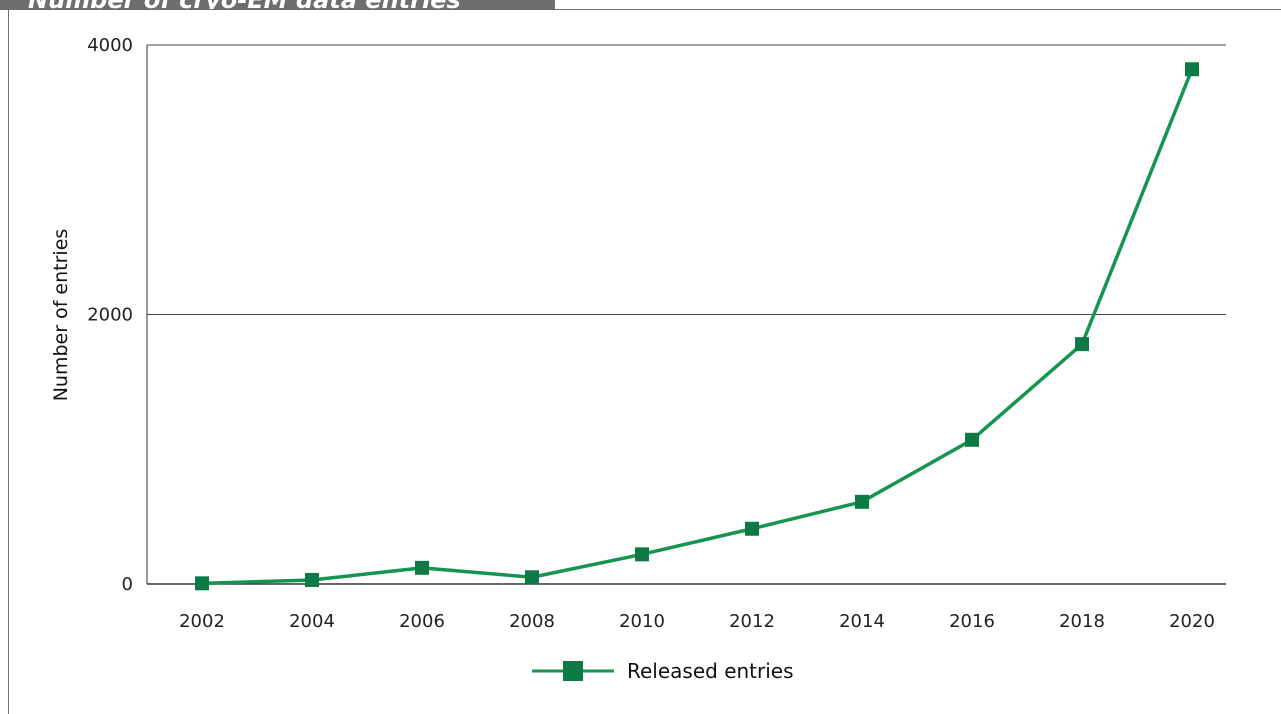  Describe the element at coordinates (972, 621) in the screenshot. I see `x-tick-label: 2016` at that location.